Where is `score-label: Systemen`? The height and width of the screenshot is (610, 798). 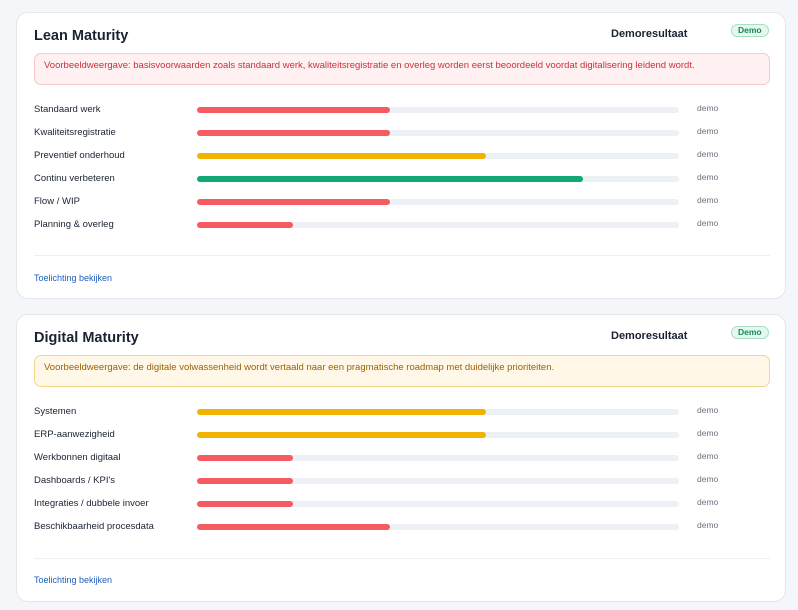 score-label: Systemen is located at coordinates (55, 411).